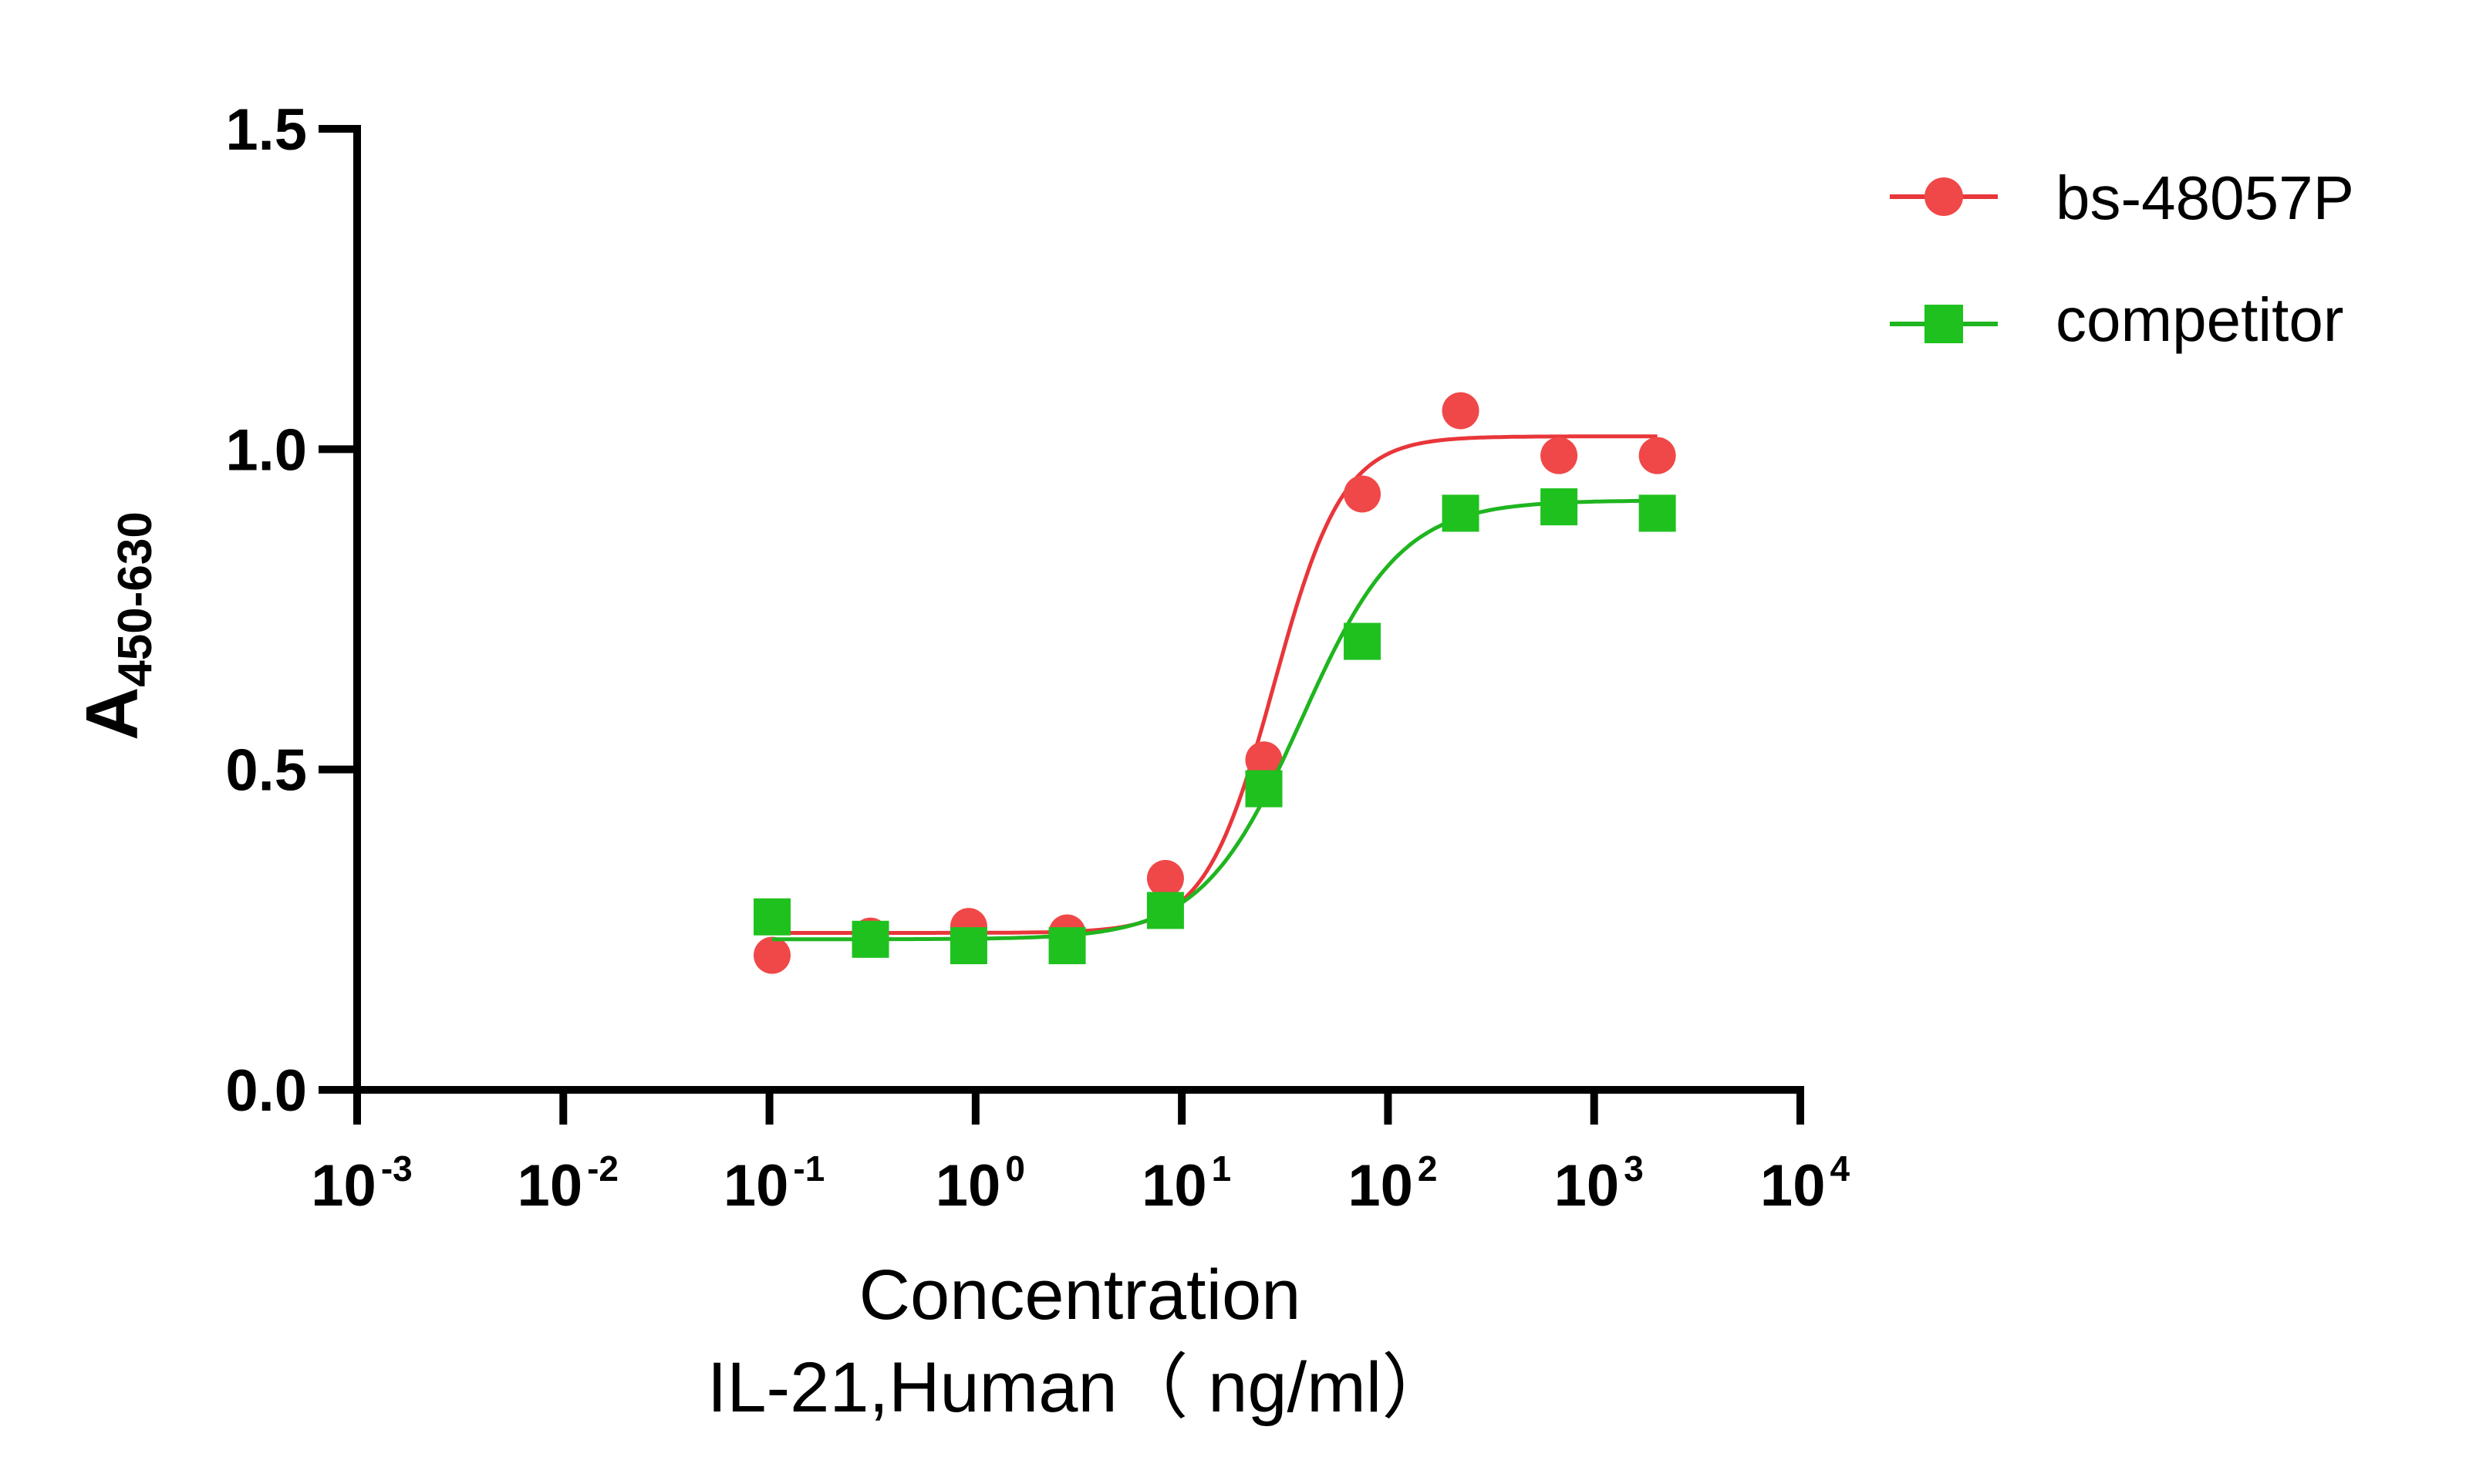 Image resolution: width=2476 pixels, height=1484 pixels. I want to click on x-tick-exponent: 0, so click(1015, 1168).